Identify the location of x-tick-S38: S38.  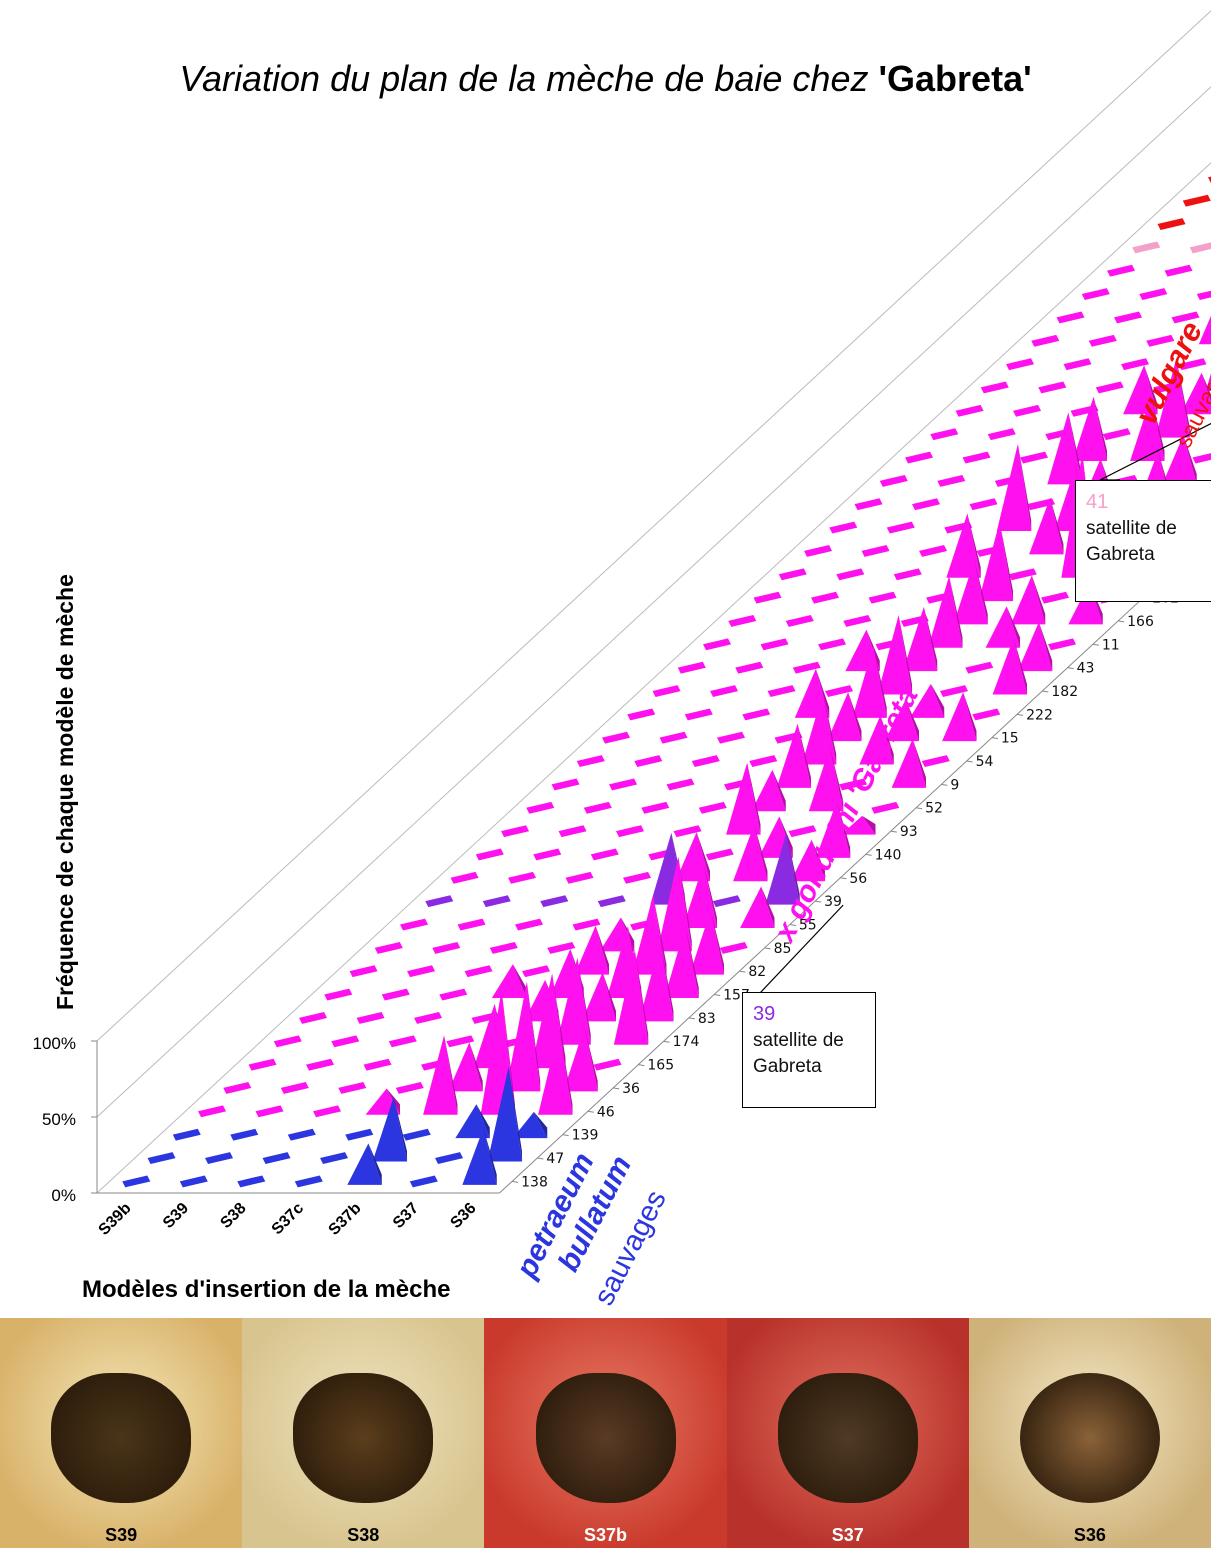
(233, 1216).